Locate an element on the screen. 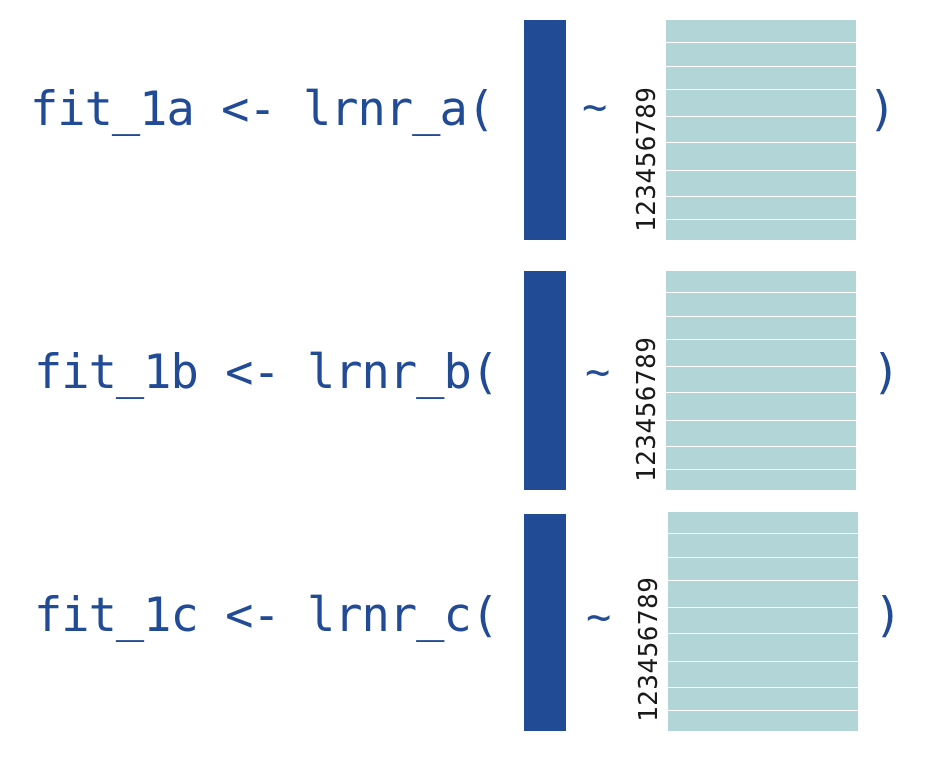 This screenshot has width=946, height=758. code-assignment-fit-1c: fit_1c <- lrnr_c( is located at coordinates (266, 615).